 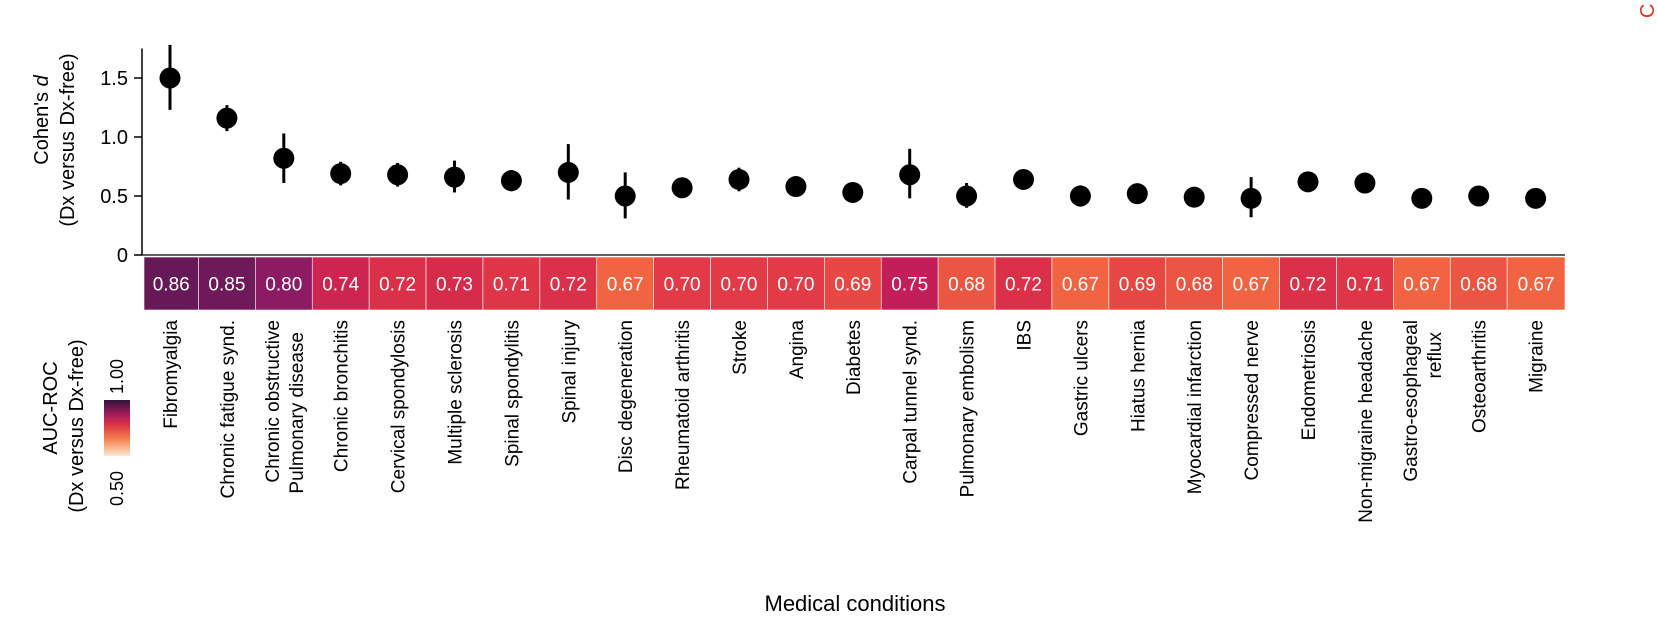 What do you see at coordinates (1138, 376) in the screenshot?
I see `x-tick-label: Hiatus hernia` at bounding box center [1138, 376].